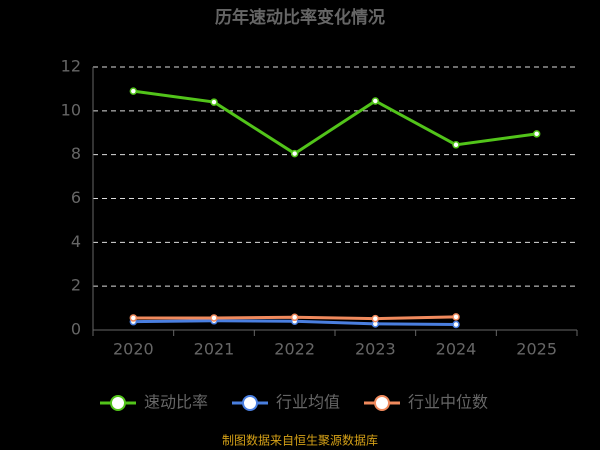 This screenshot has height=450, width=600. I want to click on y-tick-label: 8, so click(76, 153).